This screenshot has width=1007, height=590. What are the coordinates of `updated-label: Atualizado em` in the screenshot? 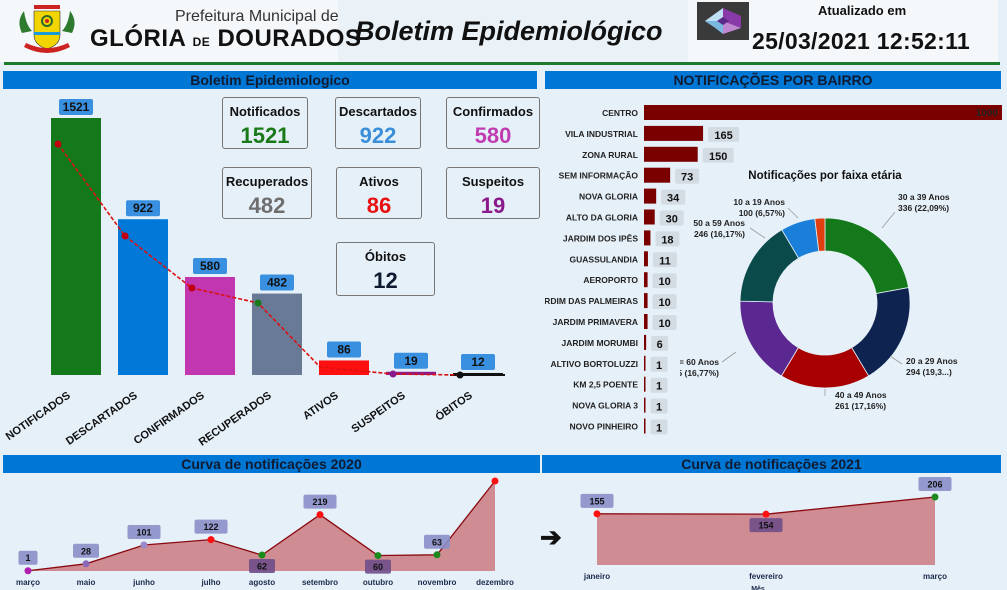 It's located at (862, 10).